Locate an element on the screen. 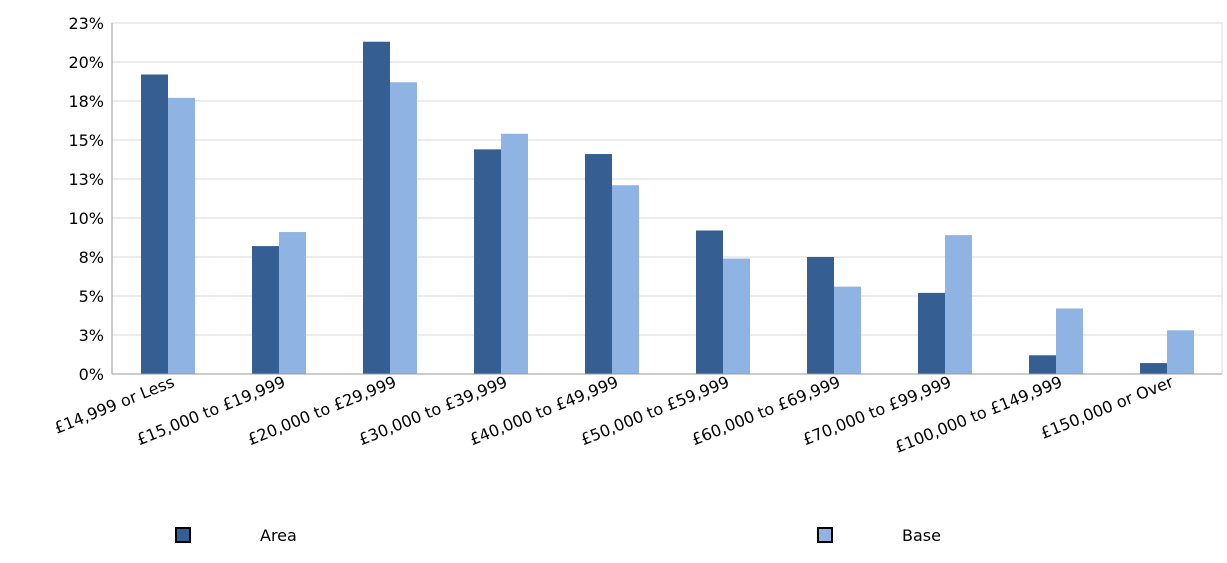 Image resolution: width=1227 pixels, height=563 pixels. y-tick-label: 0% is located at coordinates (91, 374).